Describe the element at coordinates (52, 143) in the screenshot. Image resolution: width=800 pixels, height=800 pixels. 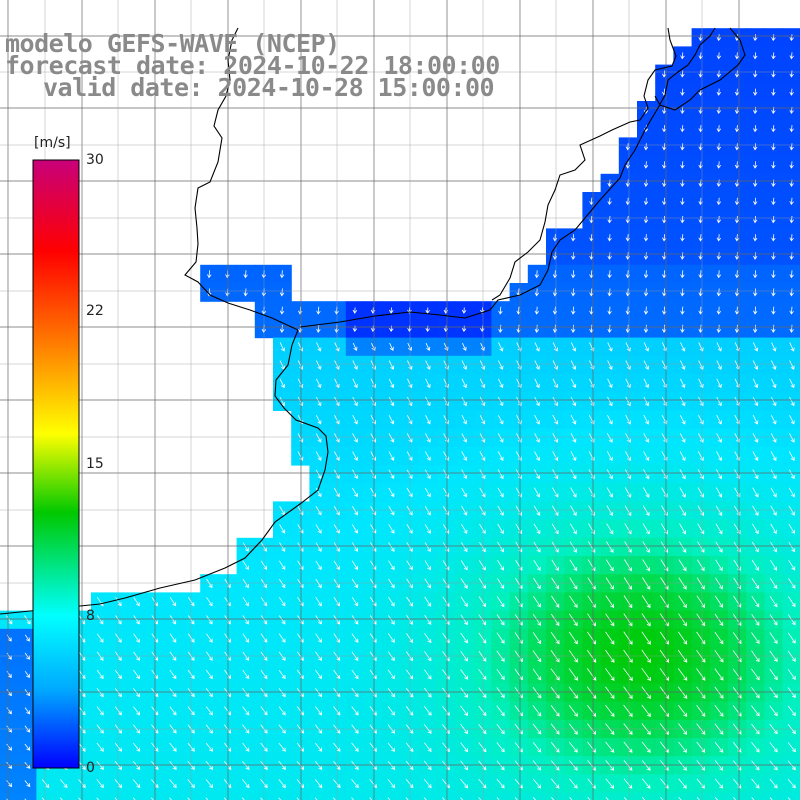
I see `colorbar-unit: [m/s]` at that location.